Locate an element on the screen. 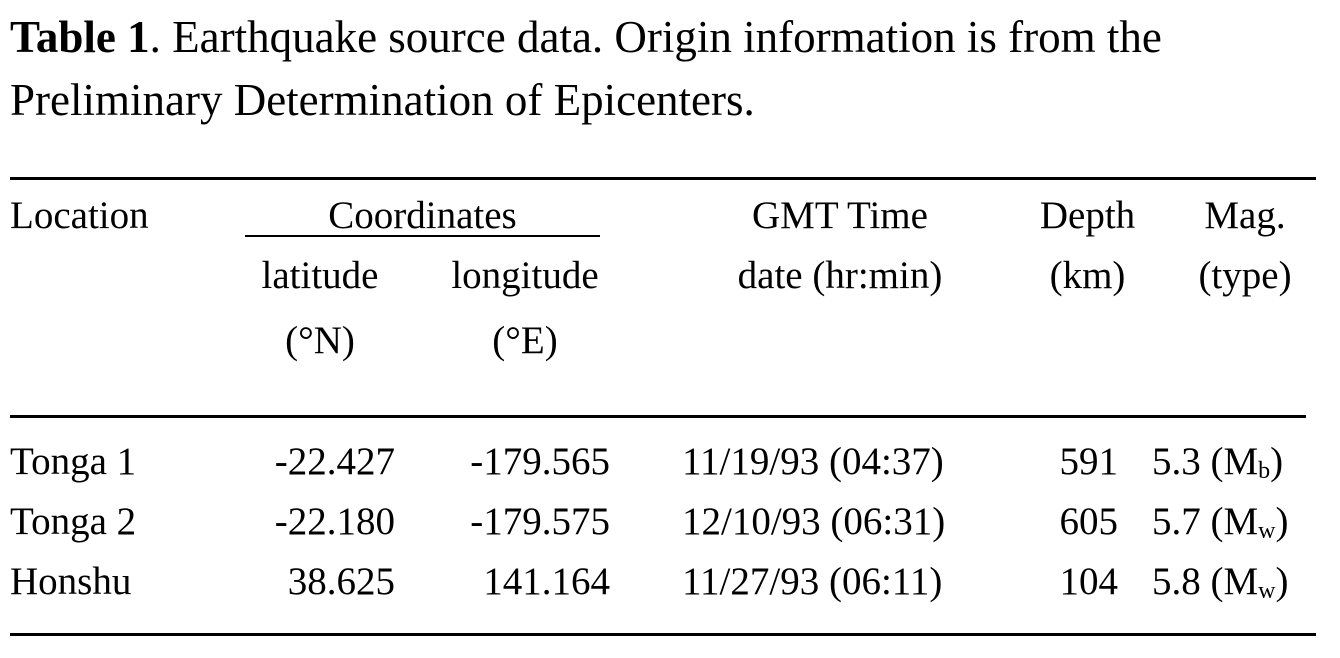  header-depth-unit: (km) is located at coordinates (1087, 275).